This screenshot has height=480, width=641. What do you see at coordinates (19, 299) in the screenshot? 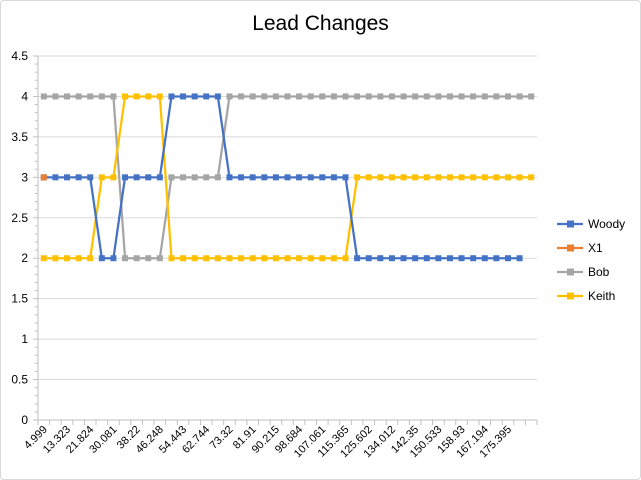
I see `y-tick-label: 1.5` at bounding box center [19, 299].